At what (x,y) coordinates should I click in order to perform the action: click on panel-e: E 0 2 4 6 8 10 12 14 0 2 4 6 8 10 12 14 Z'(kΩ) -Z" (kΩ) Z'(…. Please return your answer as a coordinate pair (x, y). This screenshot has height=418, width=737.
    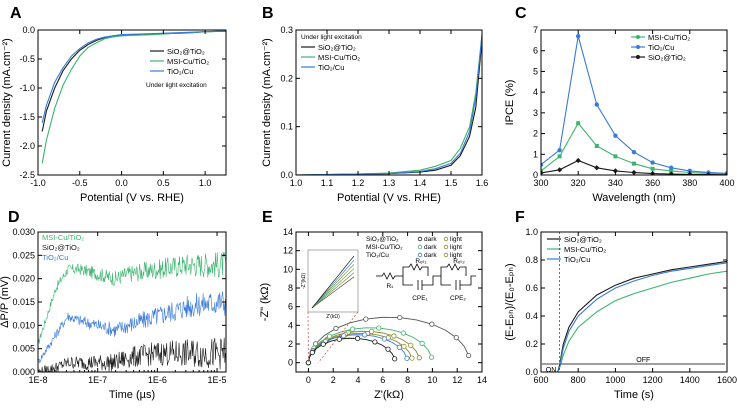
    Looking at the image, I should click on (373, 305).